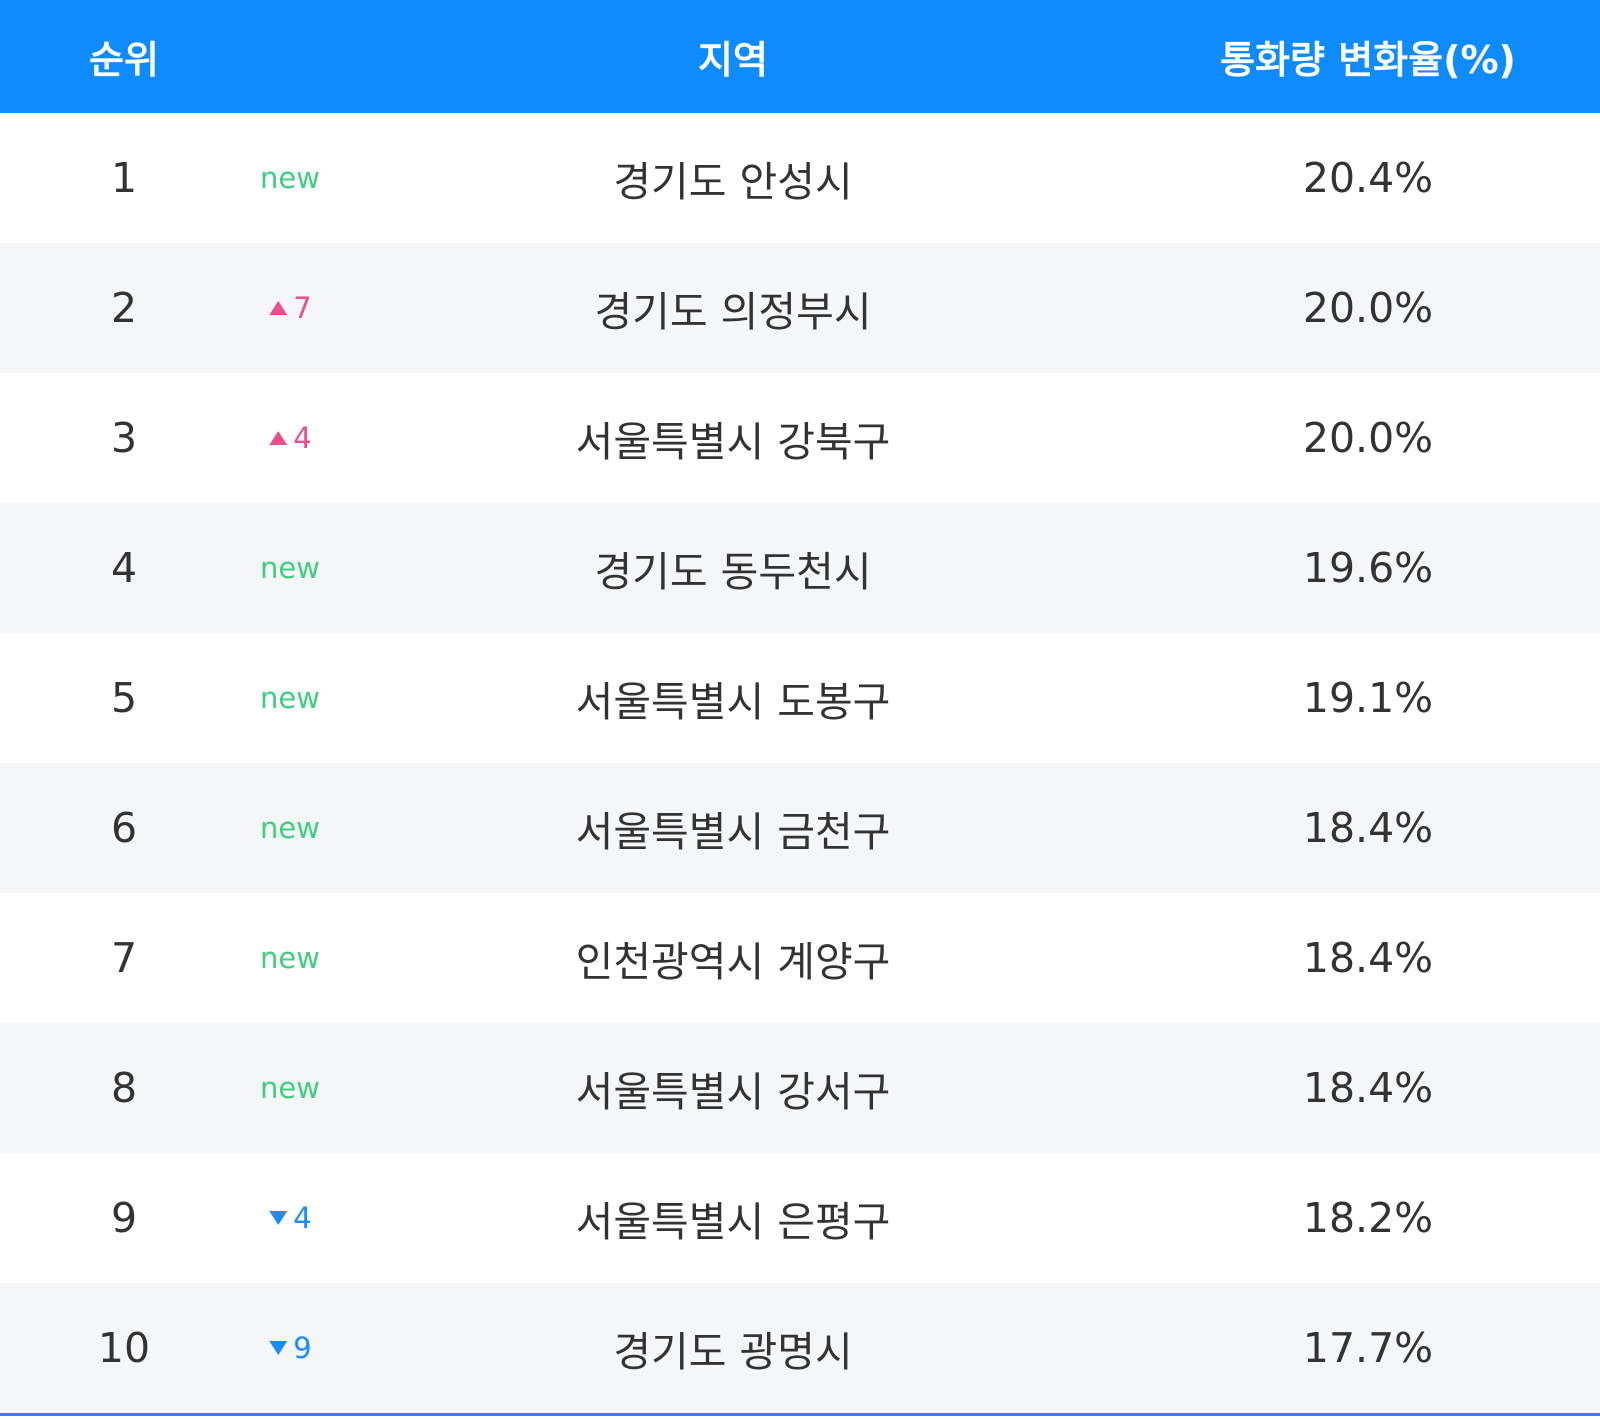 Image resolution: width=1600 pixels, height=1419 pixels. What do you see at coordinates (1368, 178) in the screenshot?
I see `rate-cell: 20.4%` at bounding box center [1368, 178].